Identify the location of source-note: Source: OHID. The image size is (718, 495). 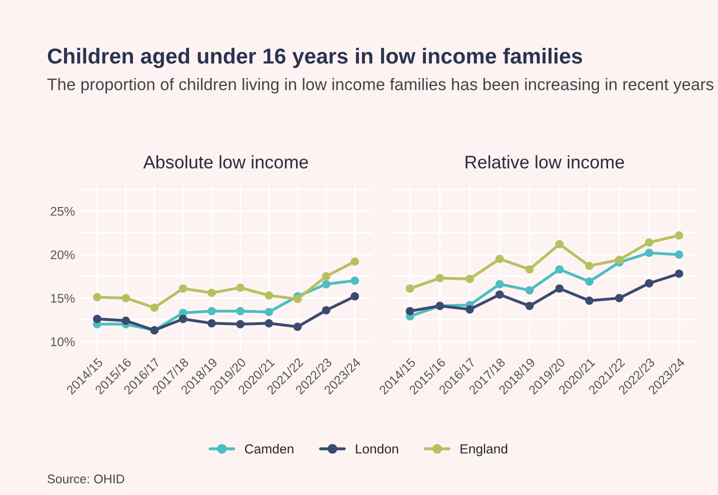
(86, 479).